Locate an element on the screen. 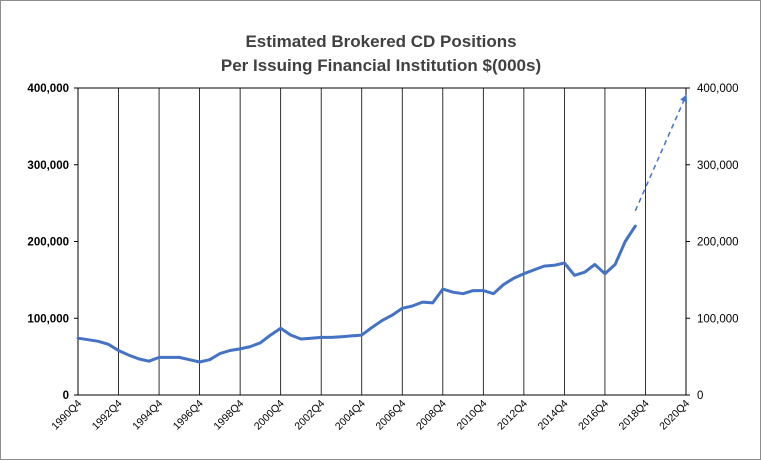 The width and height of the screenshot is (761, 461). x-tick-label: 1990Q4 is located at coordinates (66, 415).